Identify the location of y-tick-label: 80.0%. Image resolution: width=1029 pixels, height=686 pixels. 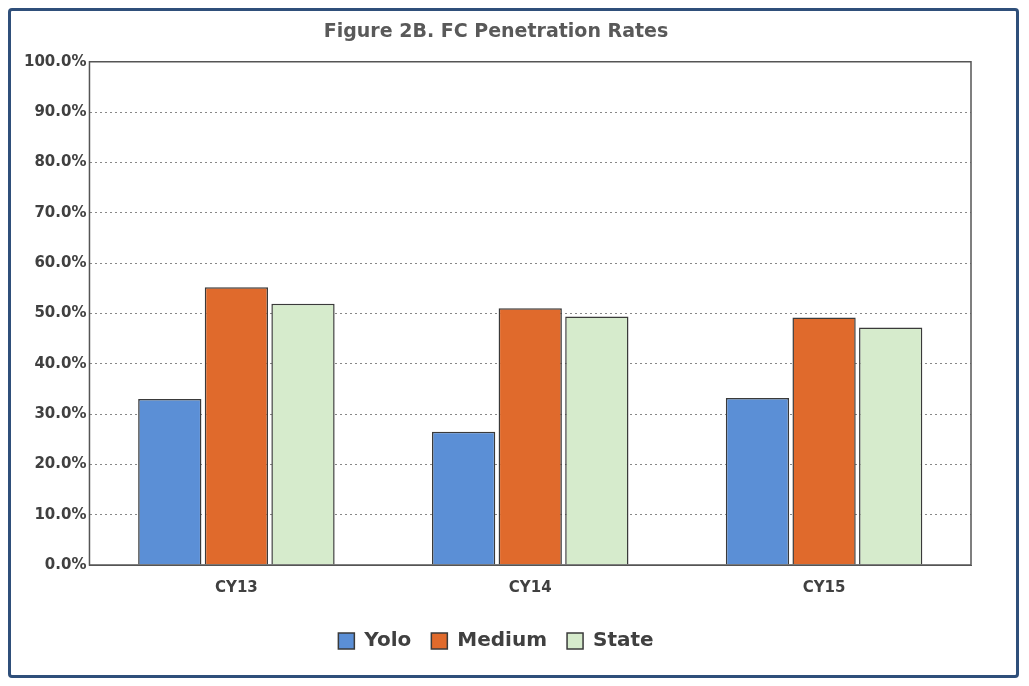
(60, 161).